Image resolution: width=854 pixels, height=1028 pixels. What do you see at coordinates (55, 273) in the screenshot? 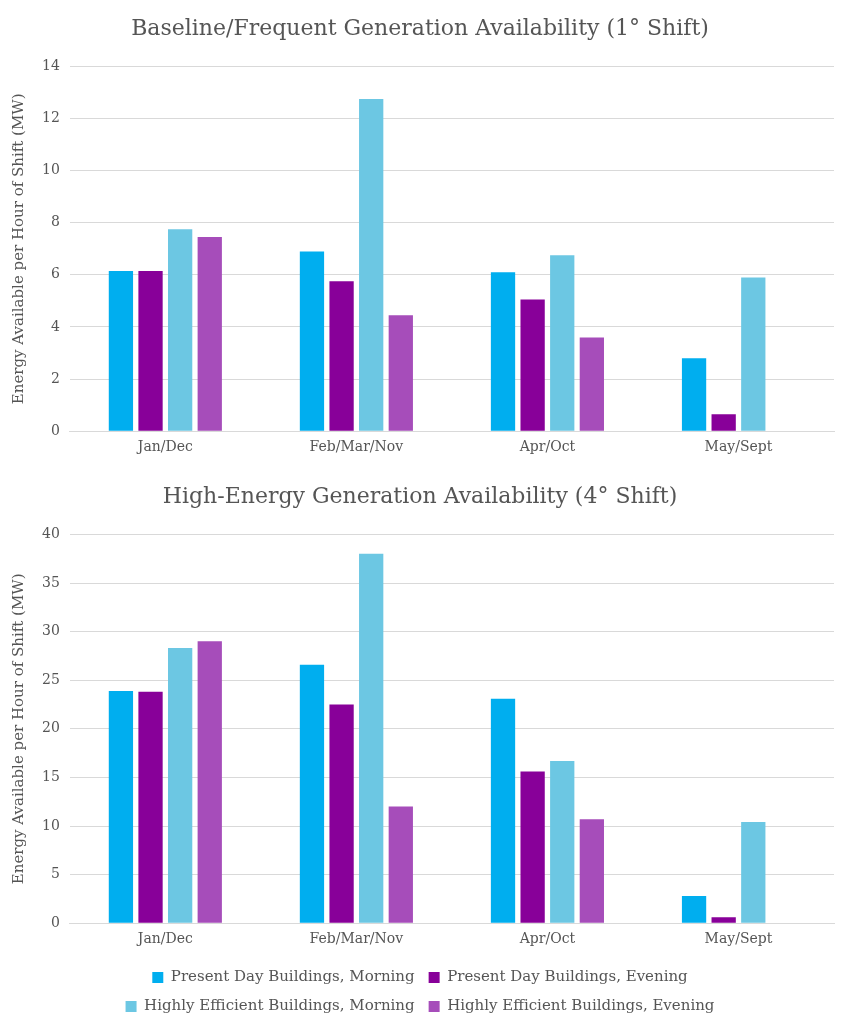
I see `y-tick-label: 6` at bounding box center [55, 273].